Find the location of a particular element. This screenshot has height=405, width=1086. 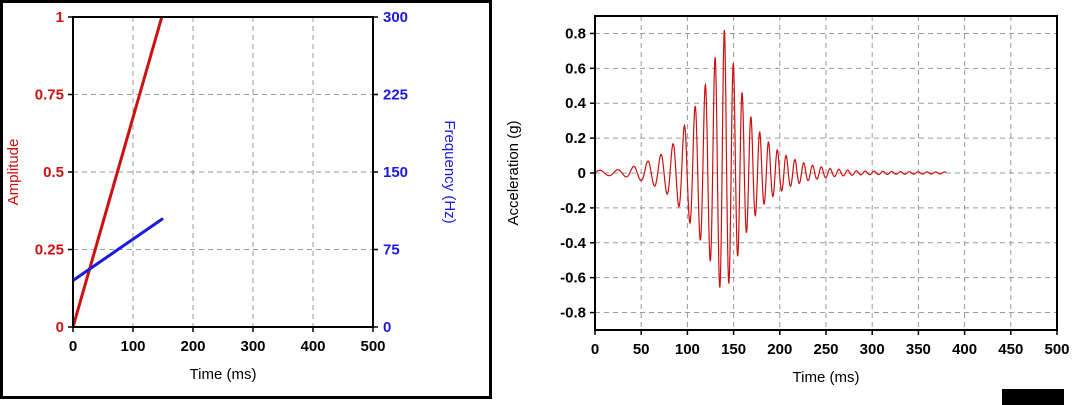

y-tick-label: 0 is located at coordinates (582, 173).